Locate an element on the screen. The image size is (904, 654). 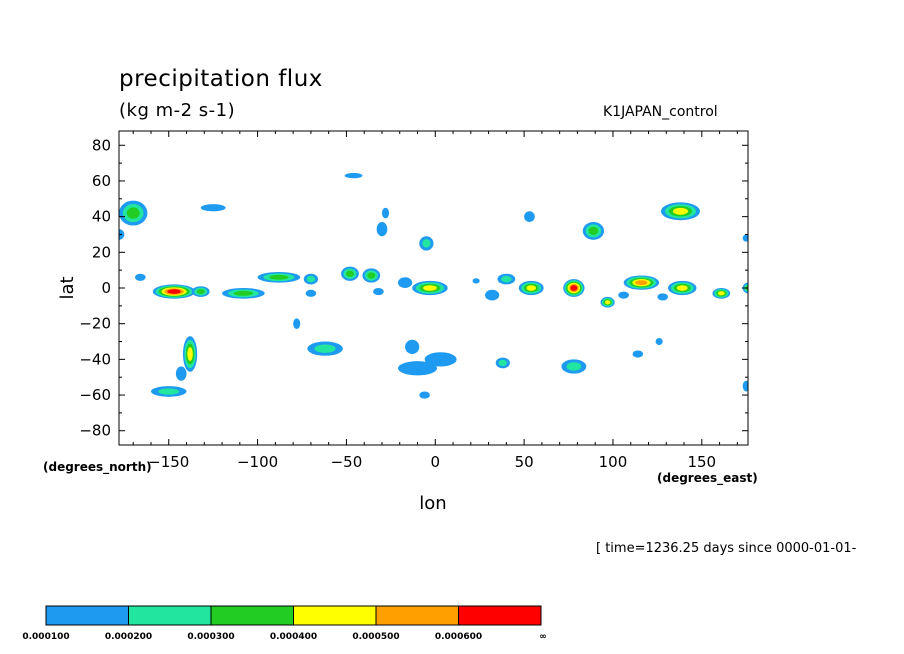
run-label: K1JAPAN_control is located at coordinates (660, 112).